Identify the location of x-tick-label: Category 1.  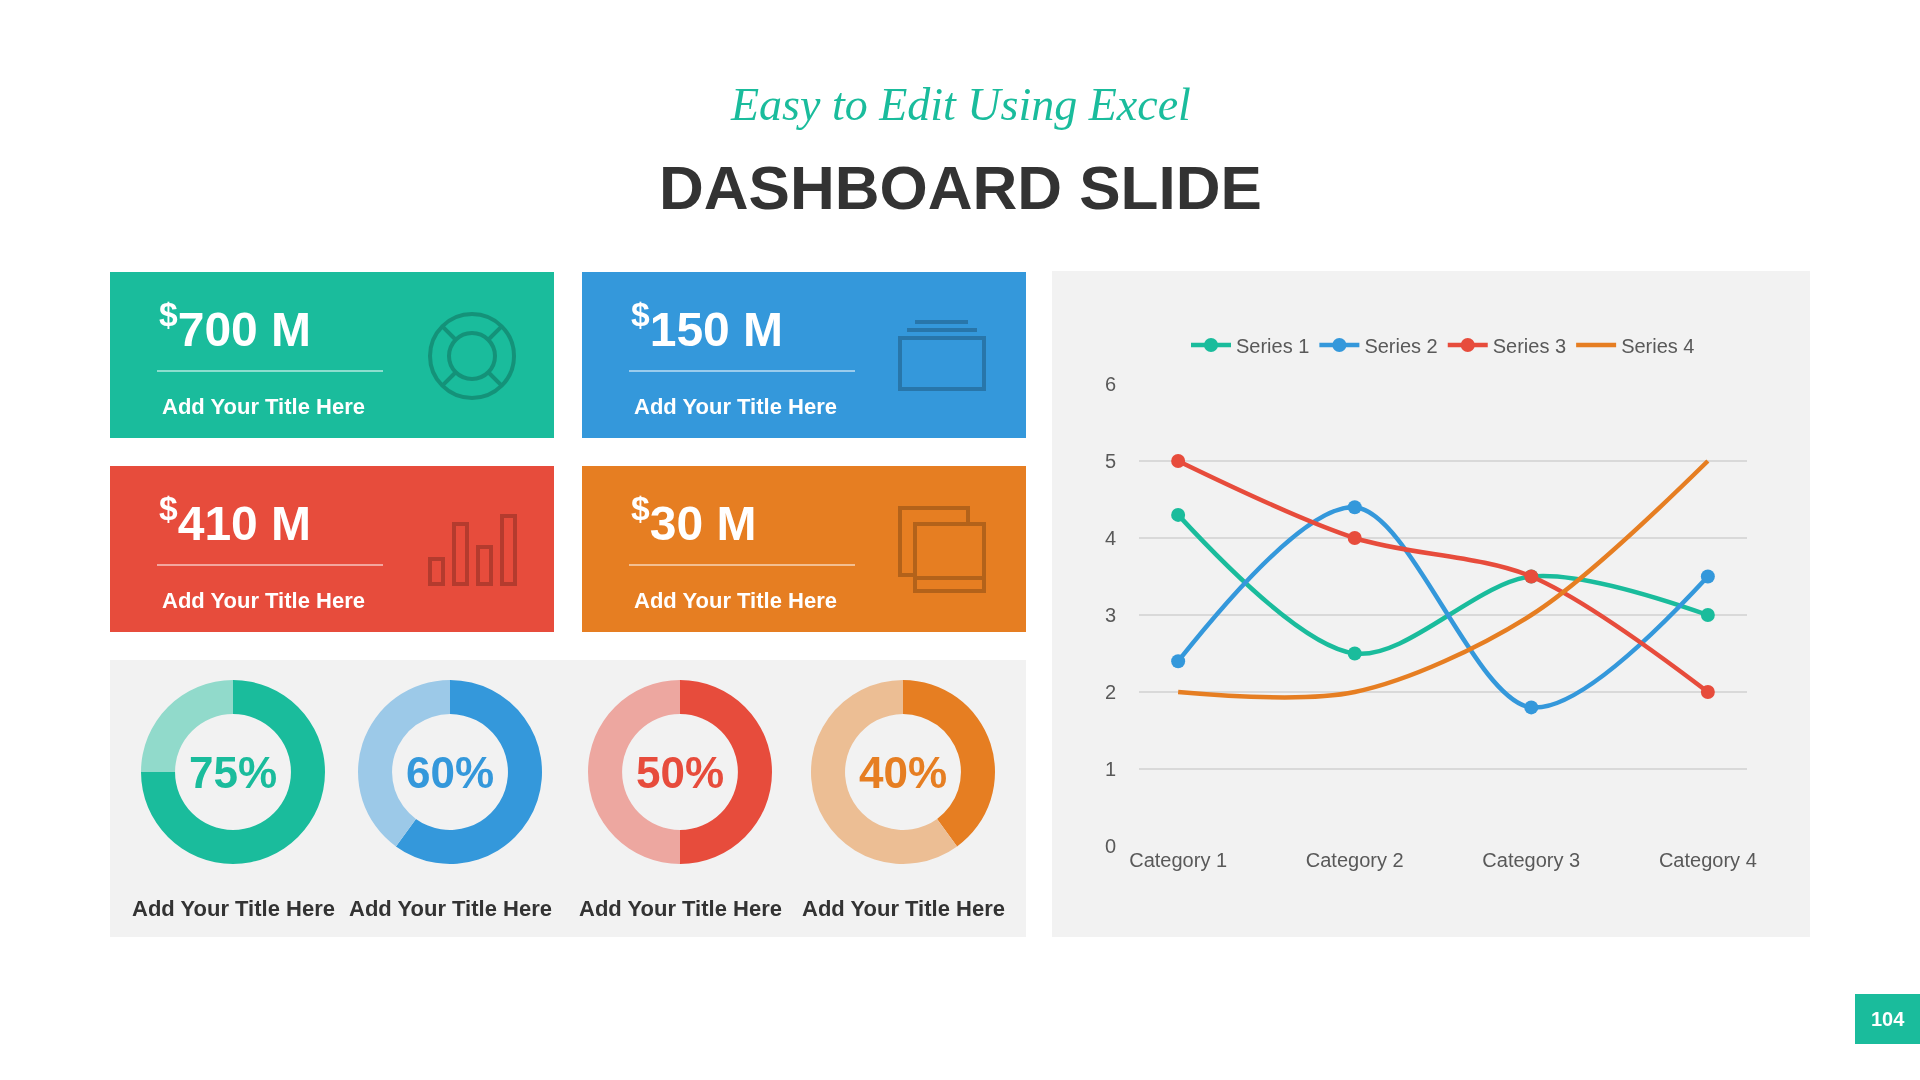
(1178, 860).